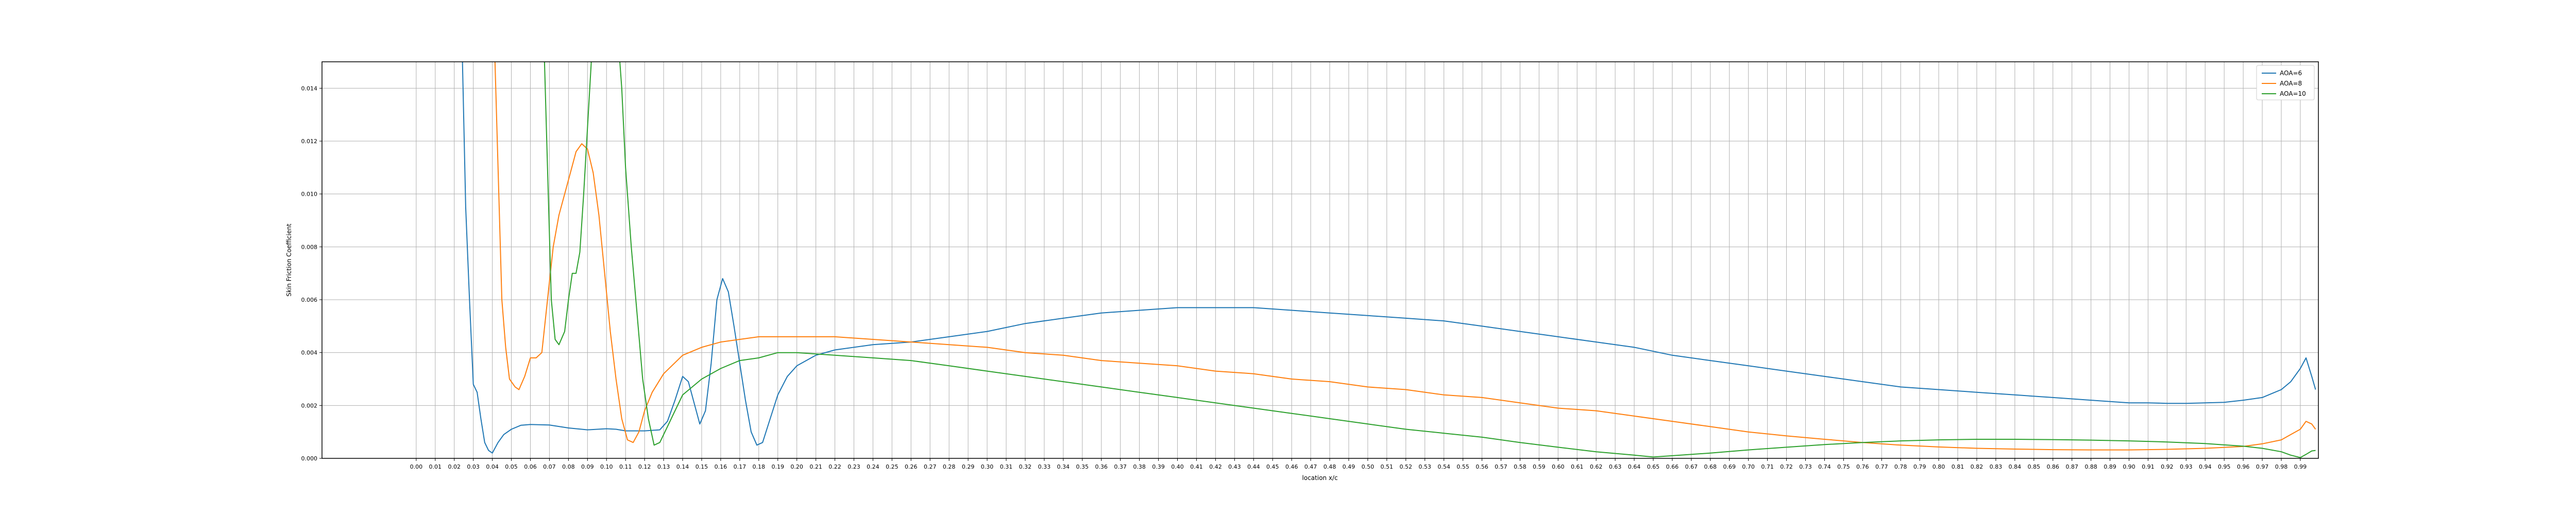 The height and width of the screenshot is (515, 2576). I want to click on x-tick-label: 0.21, so click(815, 467).